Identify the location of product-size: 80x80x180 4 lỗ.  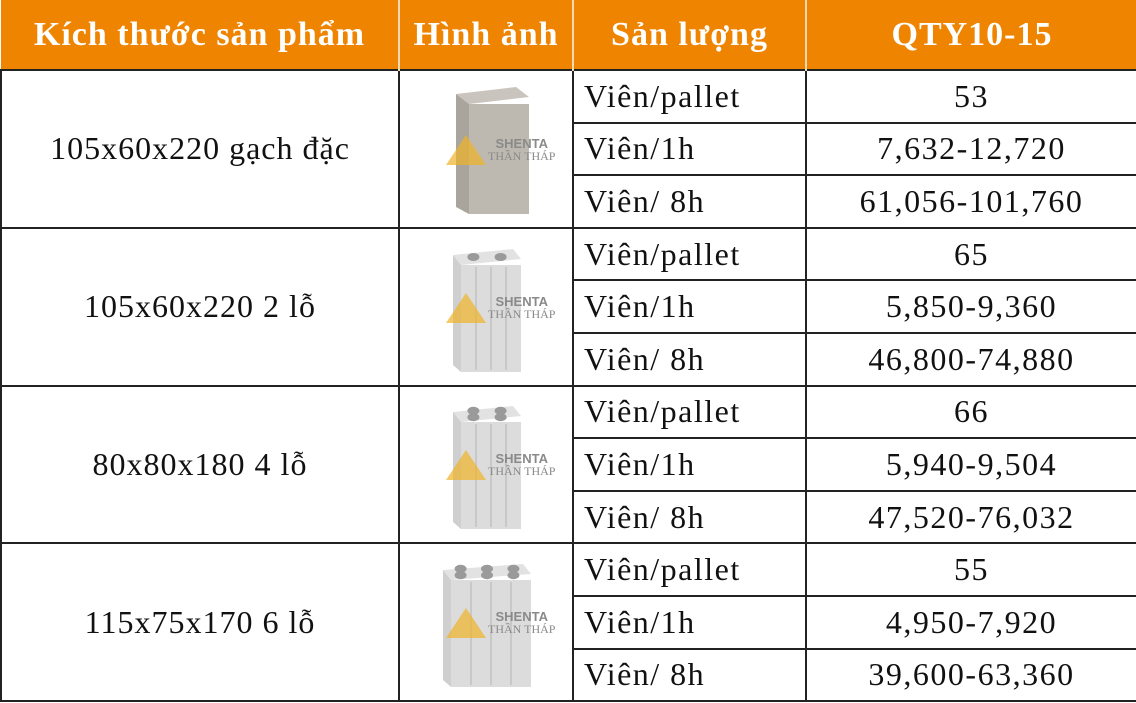
(200, 464).